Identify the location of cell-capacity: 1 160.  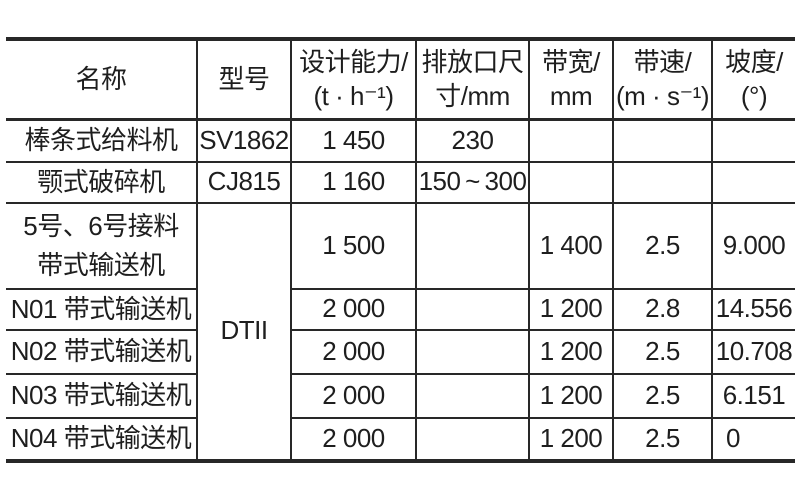
(353, 182).